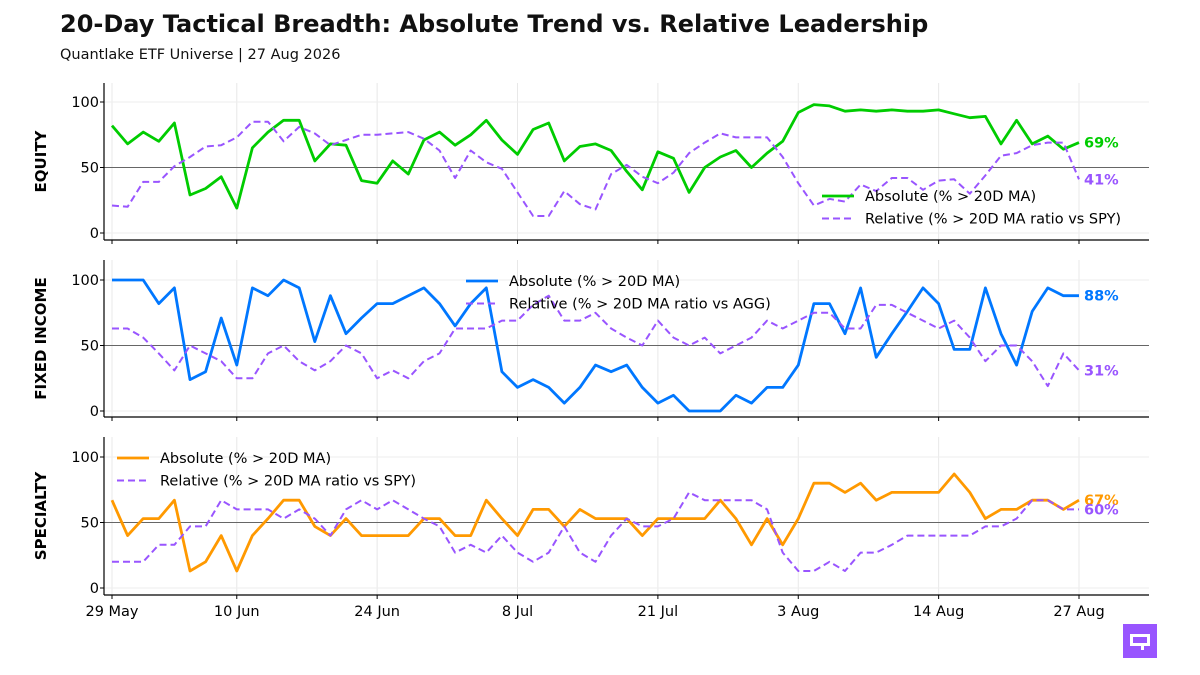  I want to click on x-tick-label: 8 Jul, so click(517, 612).